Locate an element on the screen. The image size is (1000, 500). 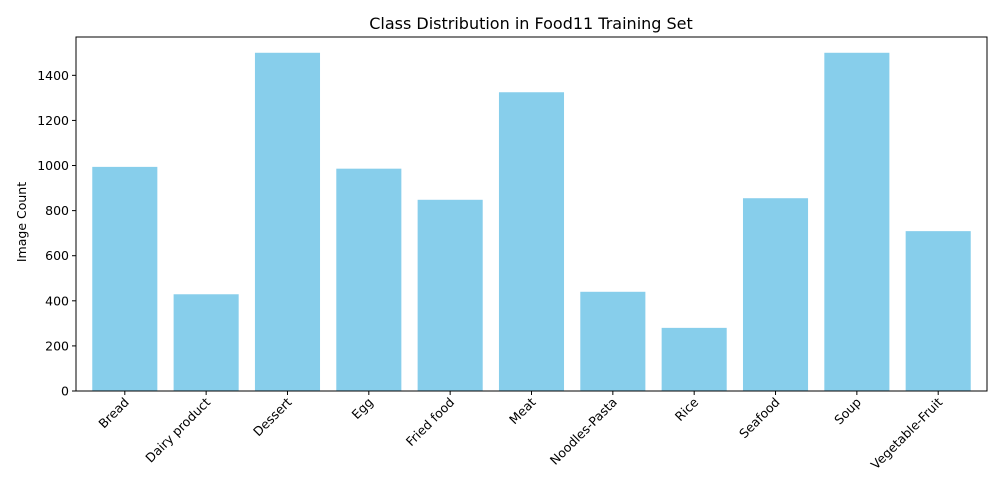
x-tick-label: Noodles-Pasta is located at coordinates (583, 431).